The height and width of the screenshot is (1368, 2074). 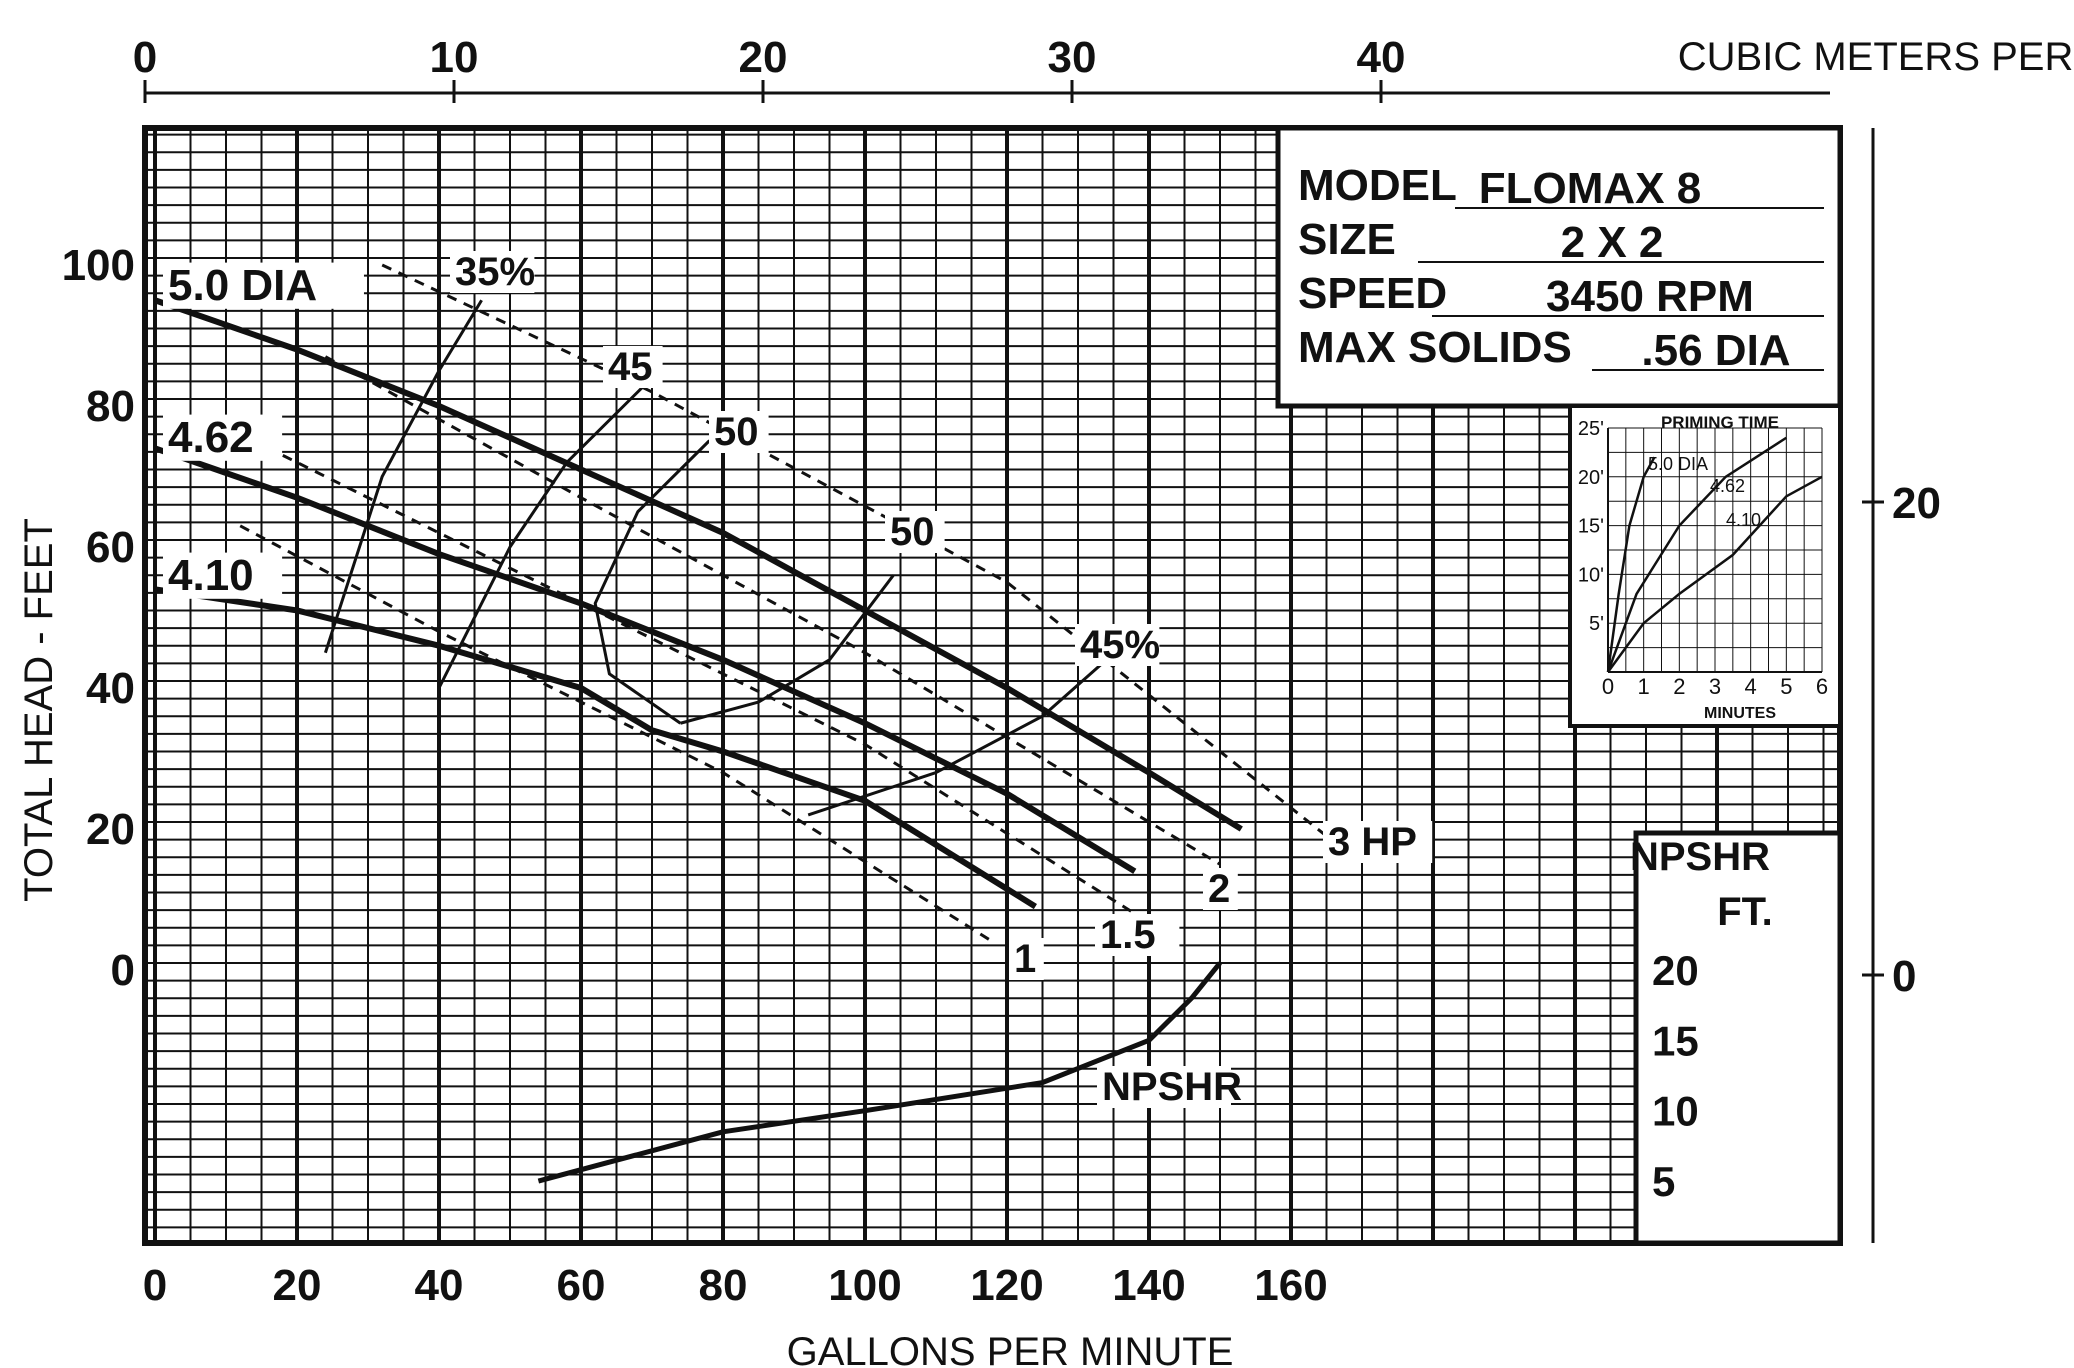 I want to click on y-tick-label: 20, so click(x=110, y=829).